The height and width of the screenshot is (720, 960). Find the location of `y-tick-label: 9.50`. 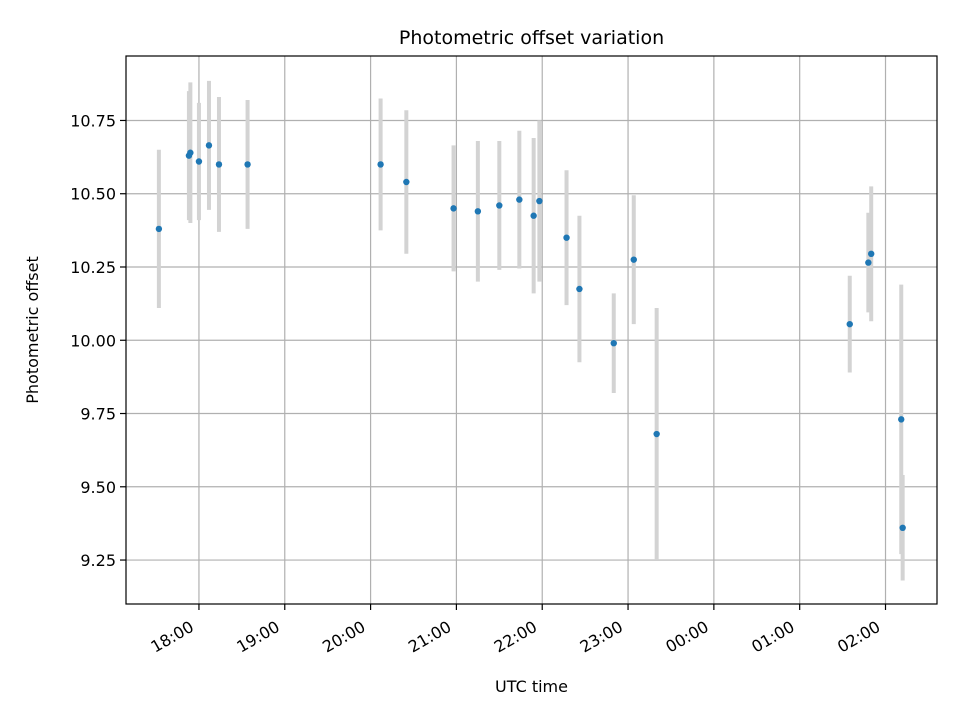

y-tick-label: 9.50 is located at coordinates (98, 487).